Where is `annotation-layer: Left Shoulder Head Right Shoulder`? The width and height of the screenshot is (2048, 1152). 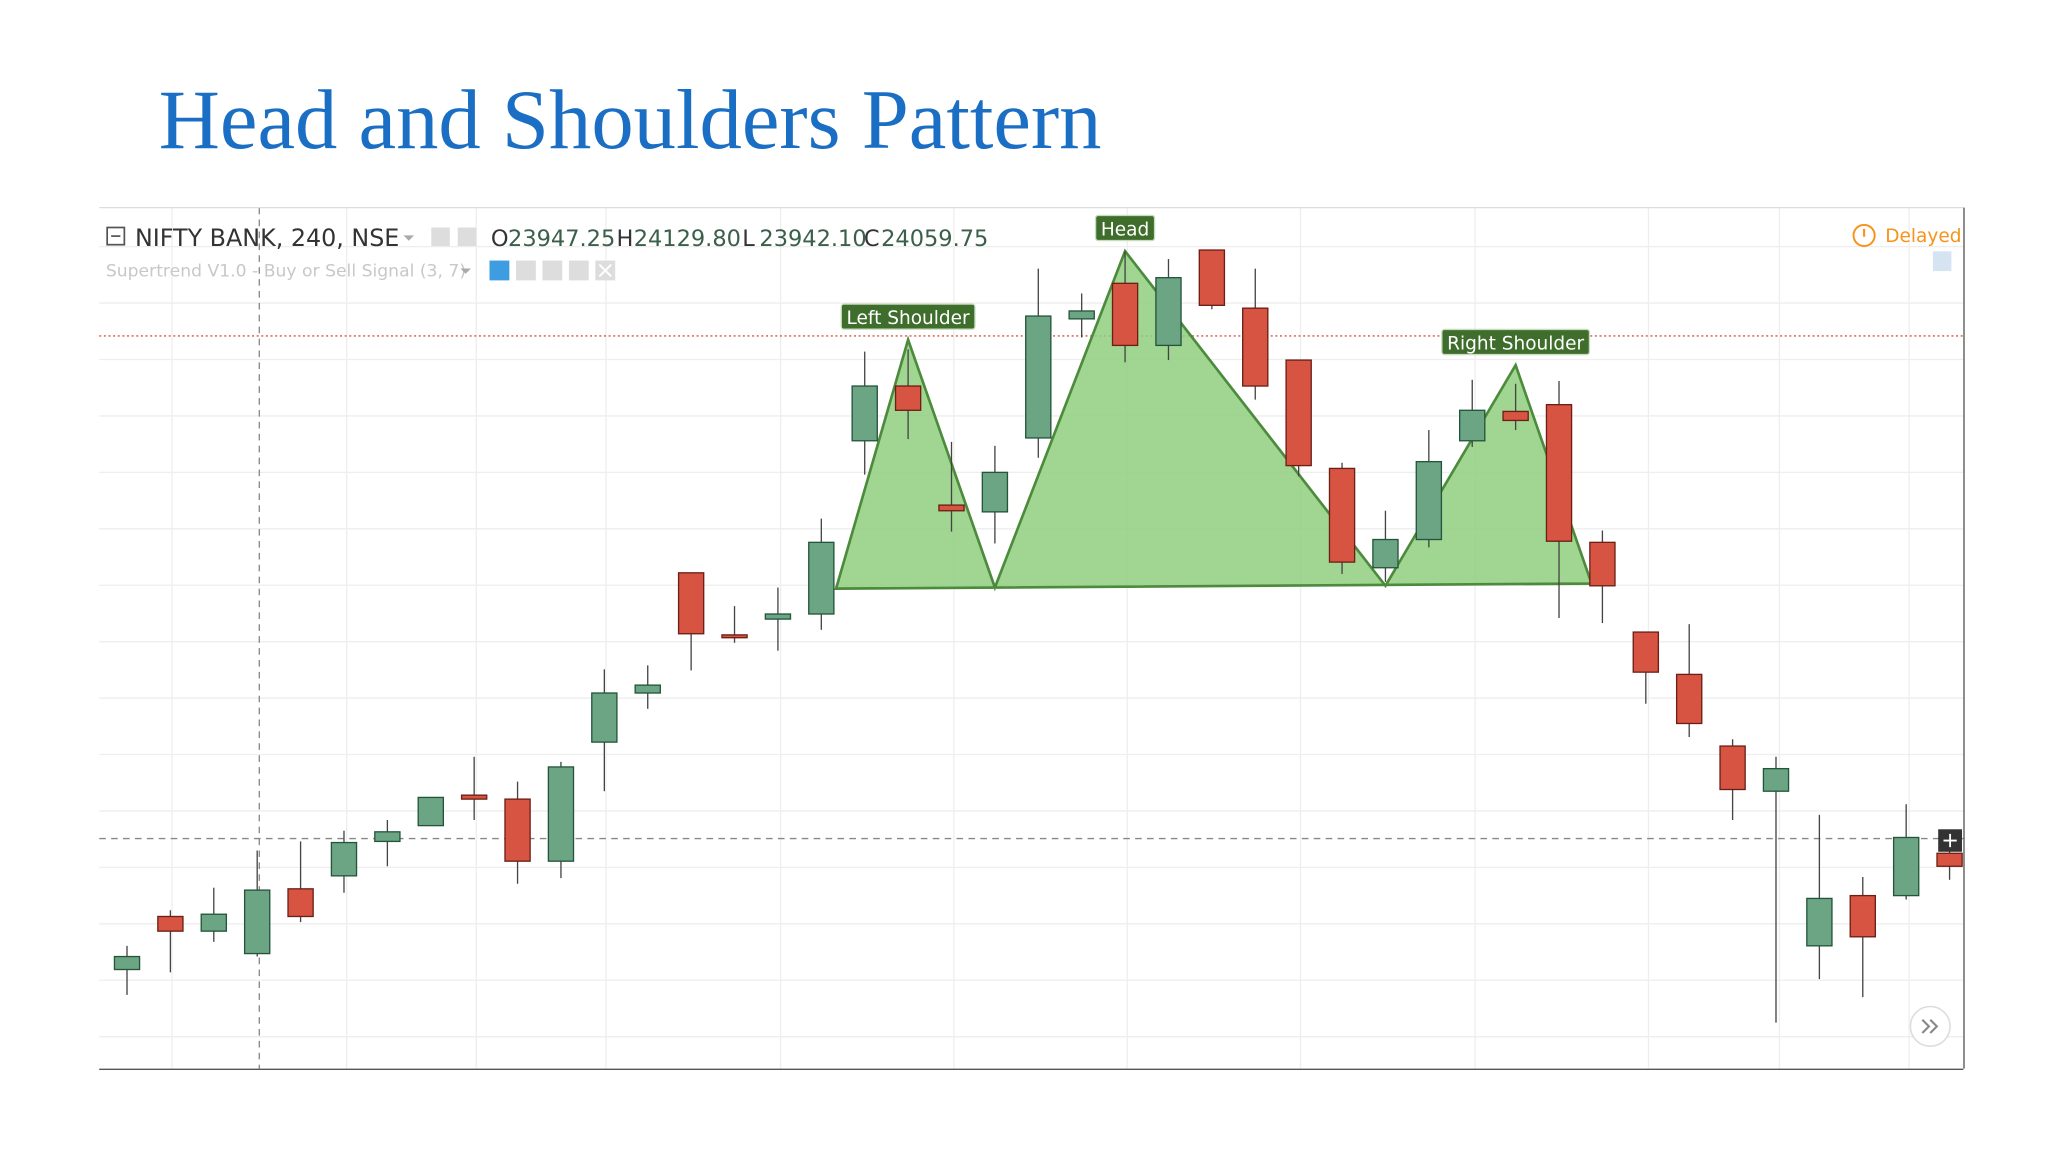 annotation-layer: Left Shoulder Head Right Shoulder is located at coordinates (1215, 285).